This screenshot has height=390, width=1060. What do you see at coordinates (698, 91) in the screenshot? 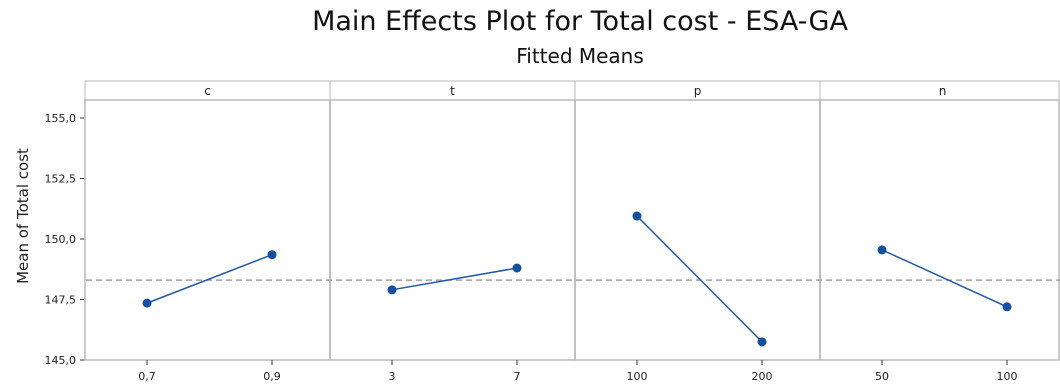
I see `panel-strip-label-p: p` at bounding box center [698, 91].